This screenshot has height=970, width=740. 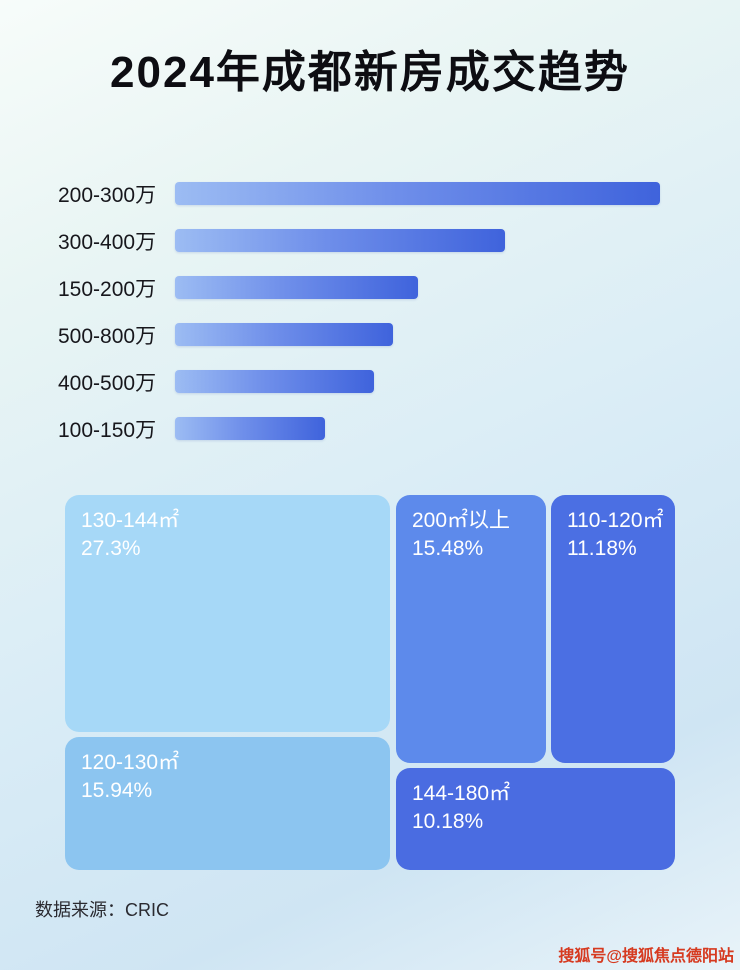 What do you see at coordinates (107, 195) in the screenshot?
I see `bar-category-label: 200-300万` at bounding box center [107, 195].